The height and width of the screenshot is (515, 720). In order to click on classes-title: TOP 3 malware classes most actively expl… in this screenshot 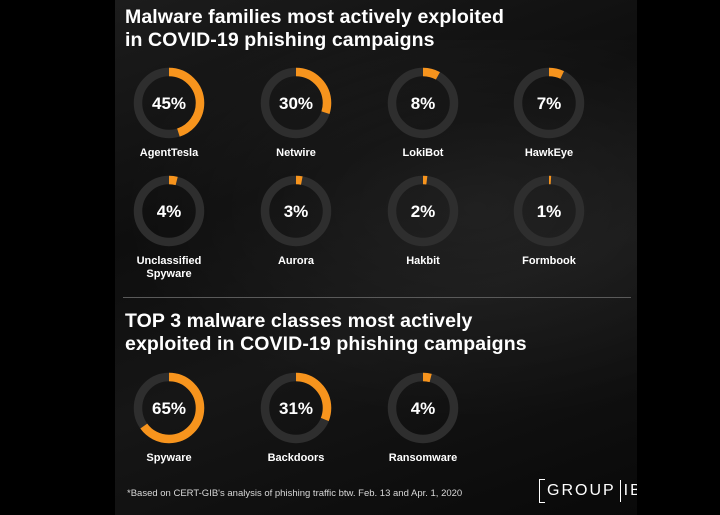, I will do `click(326, 333)`.